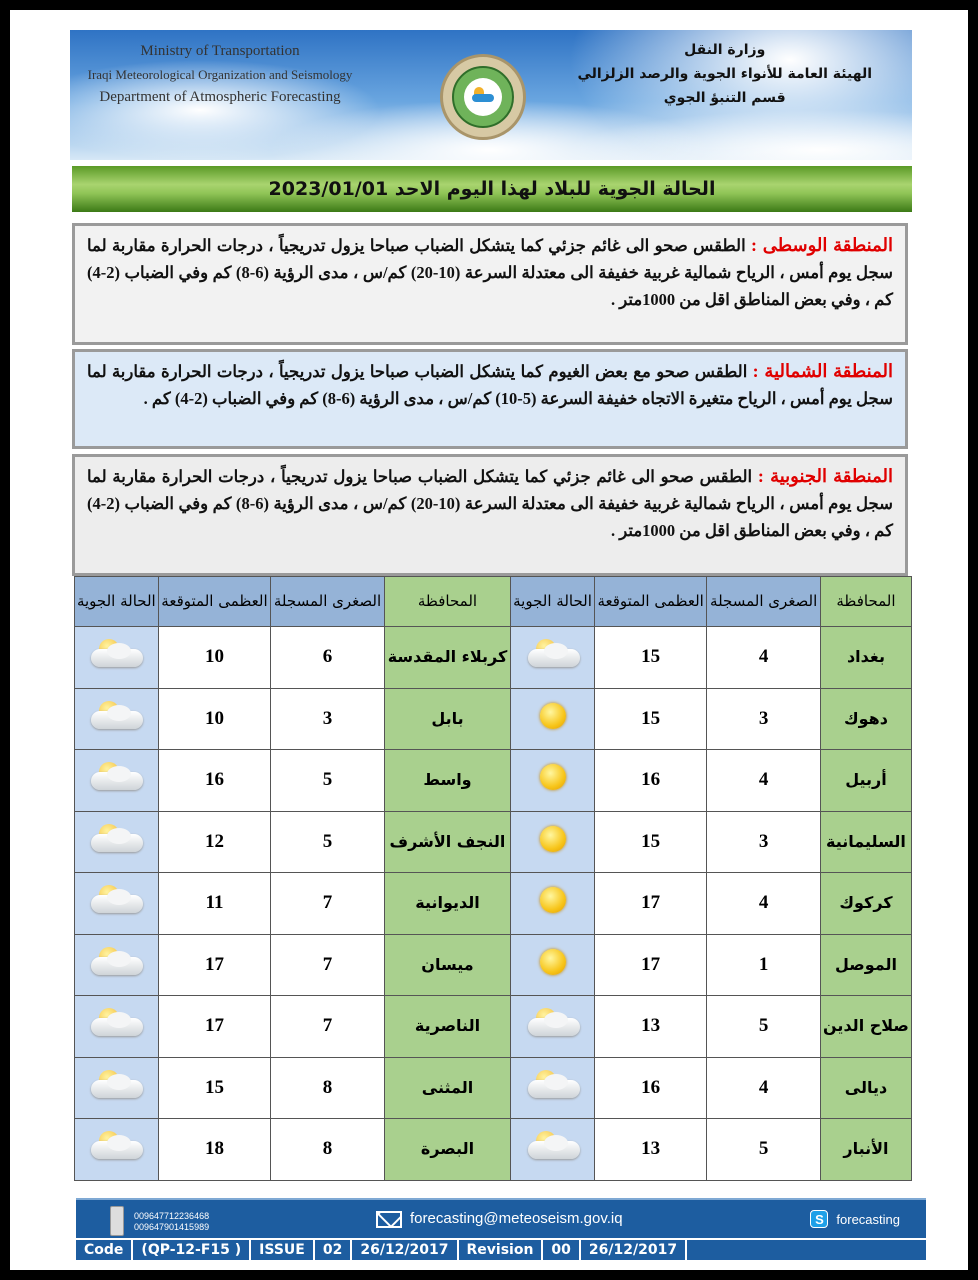  What do you see at coordinates (447, 964) in the screenshot?
I see `province-name: ميسان` at bounding box center [447, 964].